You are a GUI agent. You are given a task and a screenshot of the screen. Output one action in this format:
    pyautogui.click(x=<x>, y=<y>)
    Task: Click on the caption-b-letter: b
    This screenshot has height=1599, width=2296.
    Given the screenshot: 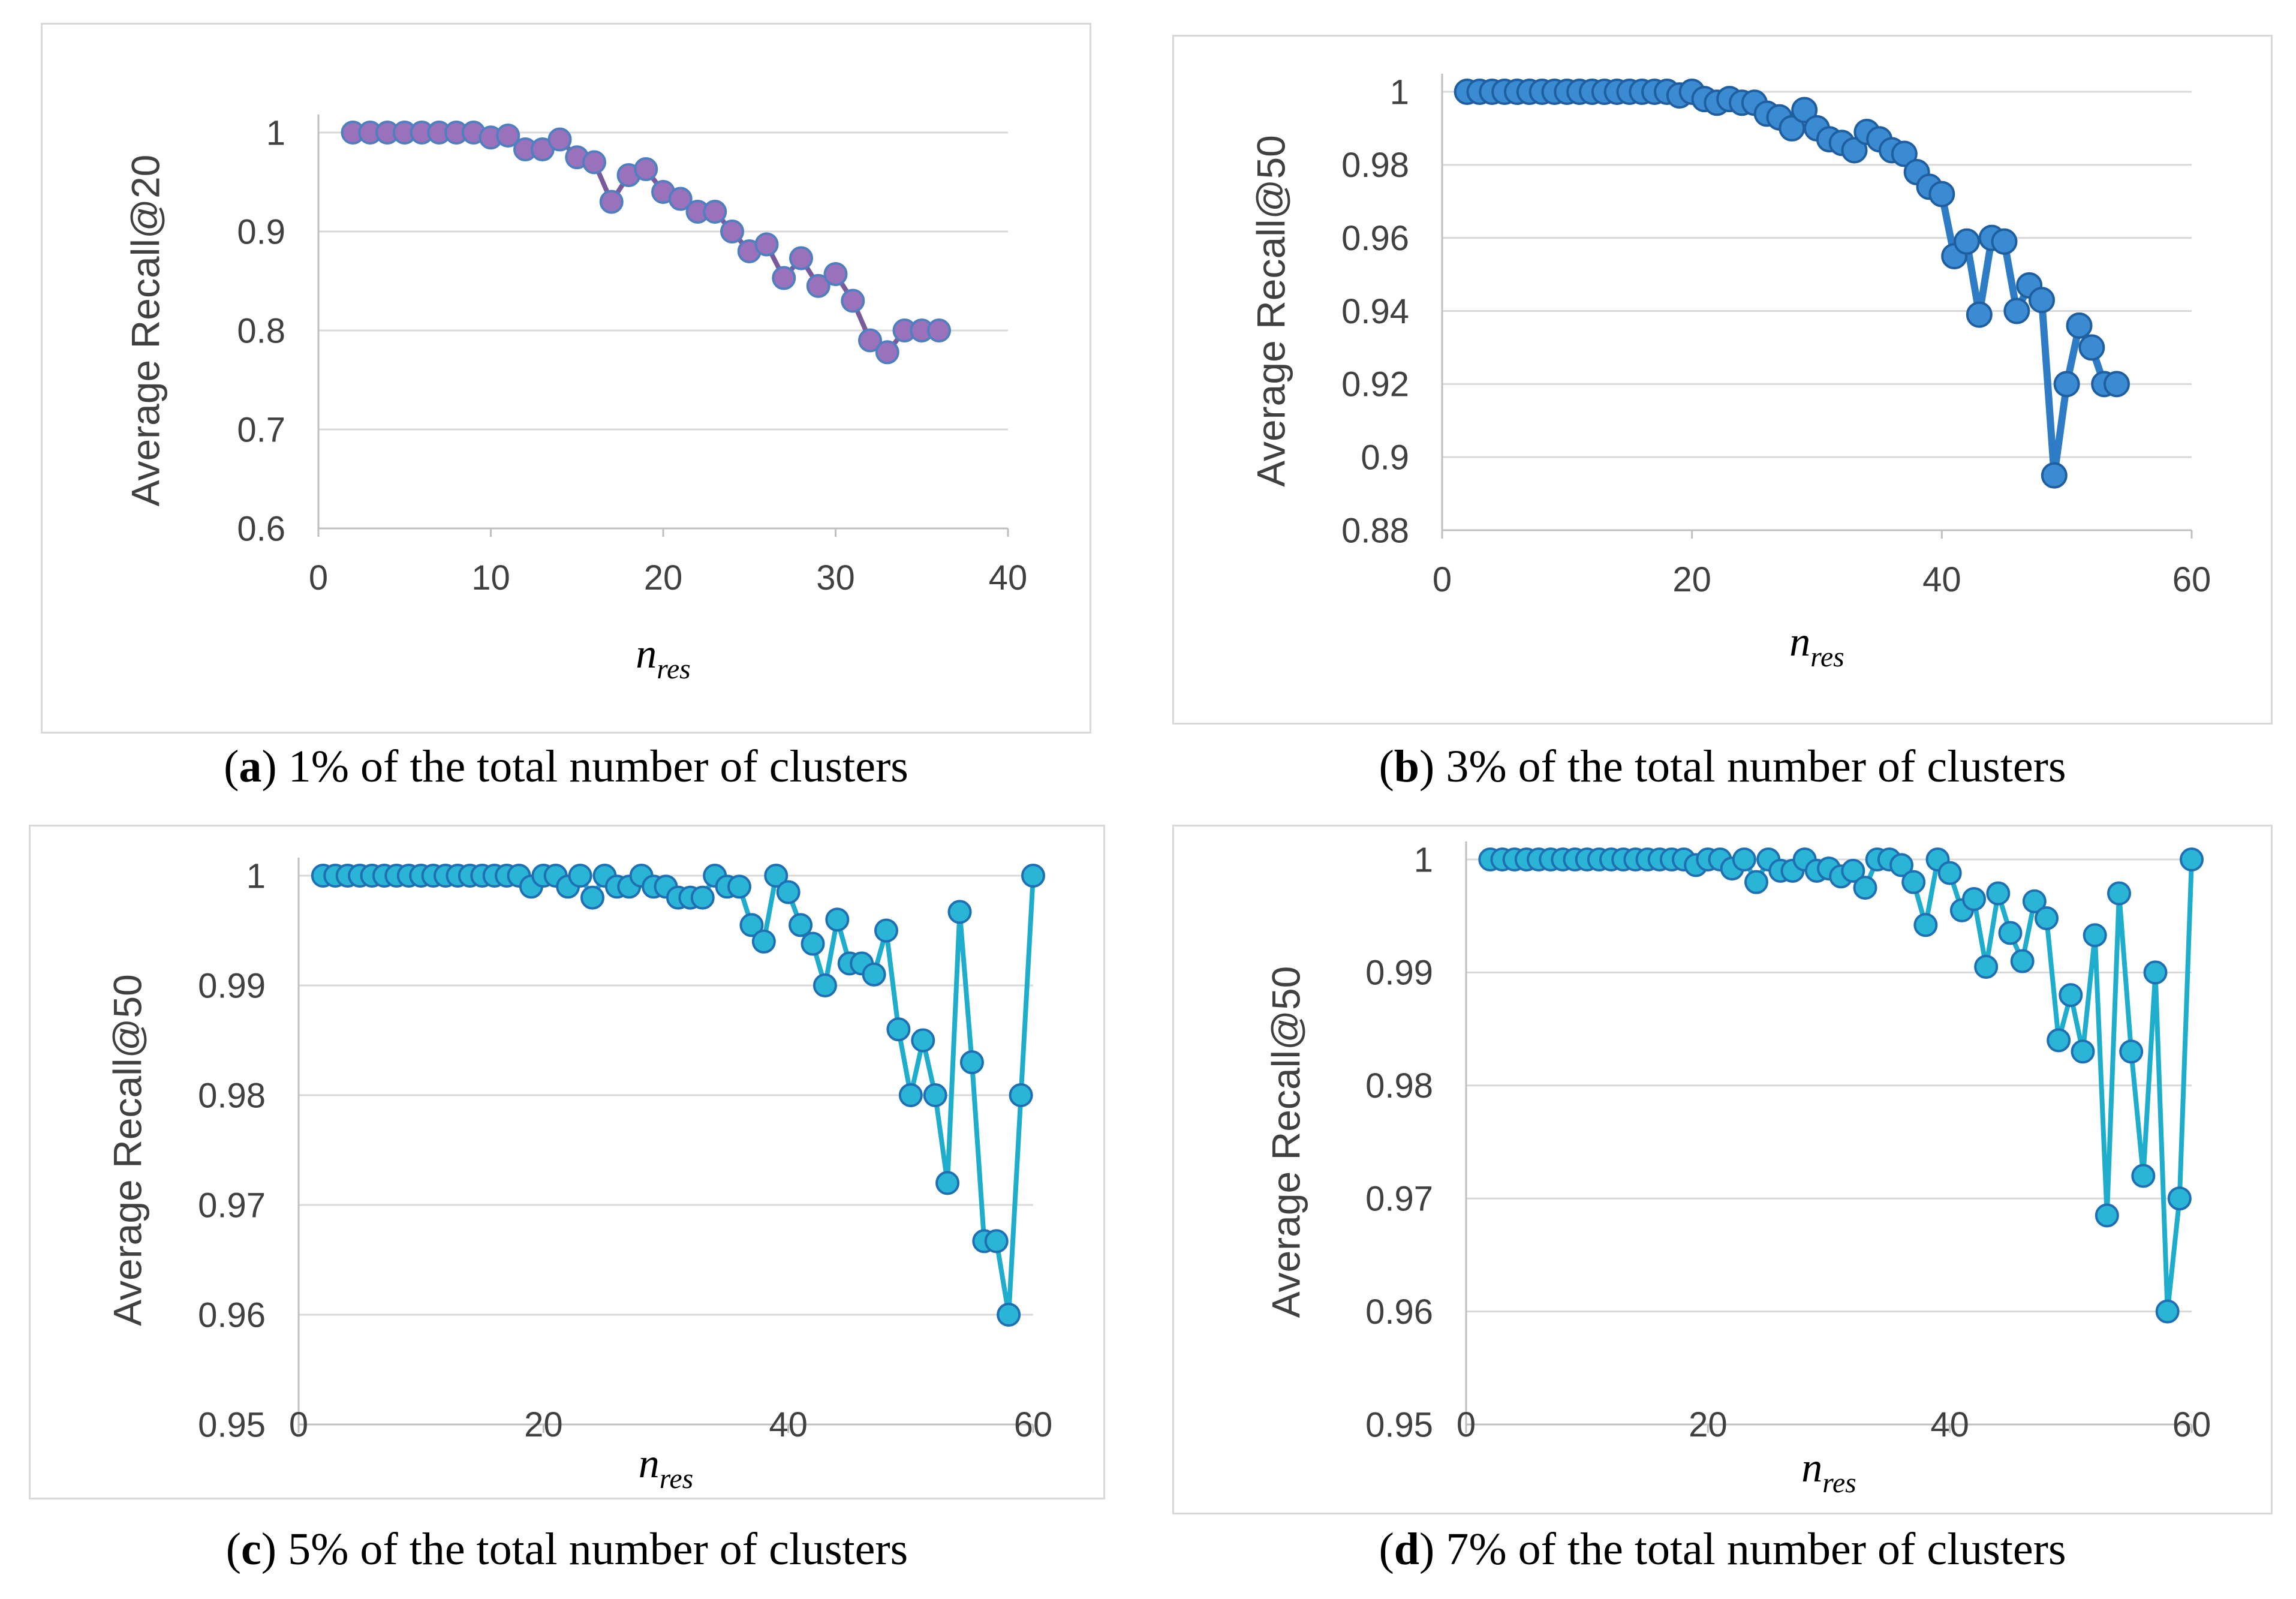 What is the action you would take?
    pyautogui.click(x=1407, y=767)
    